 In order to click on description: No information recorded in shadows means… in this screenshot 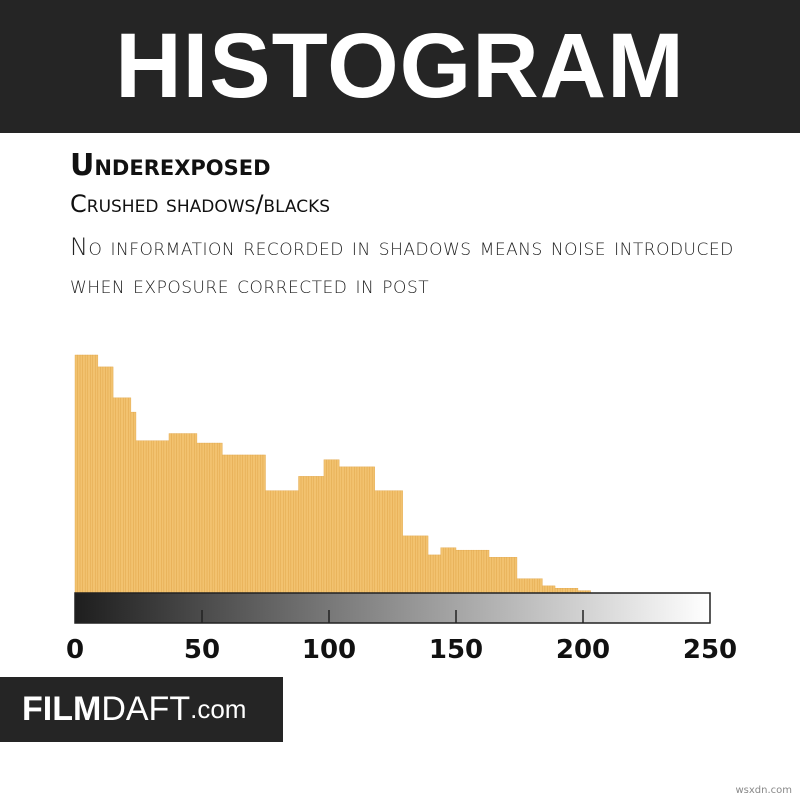, I will do `click(402, 266)`.